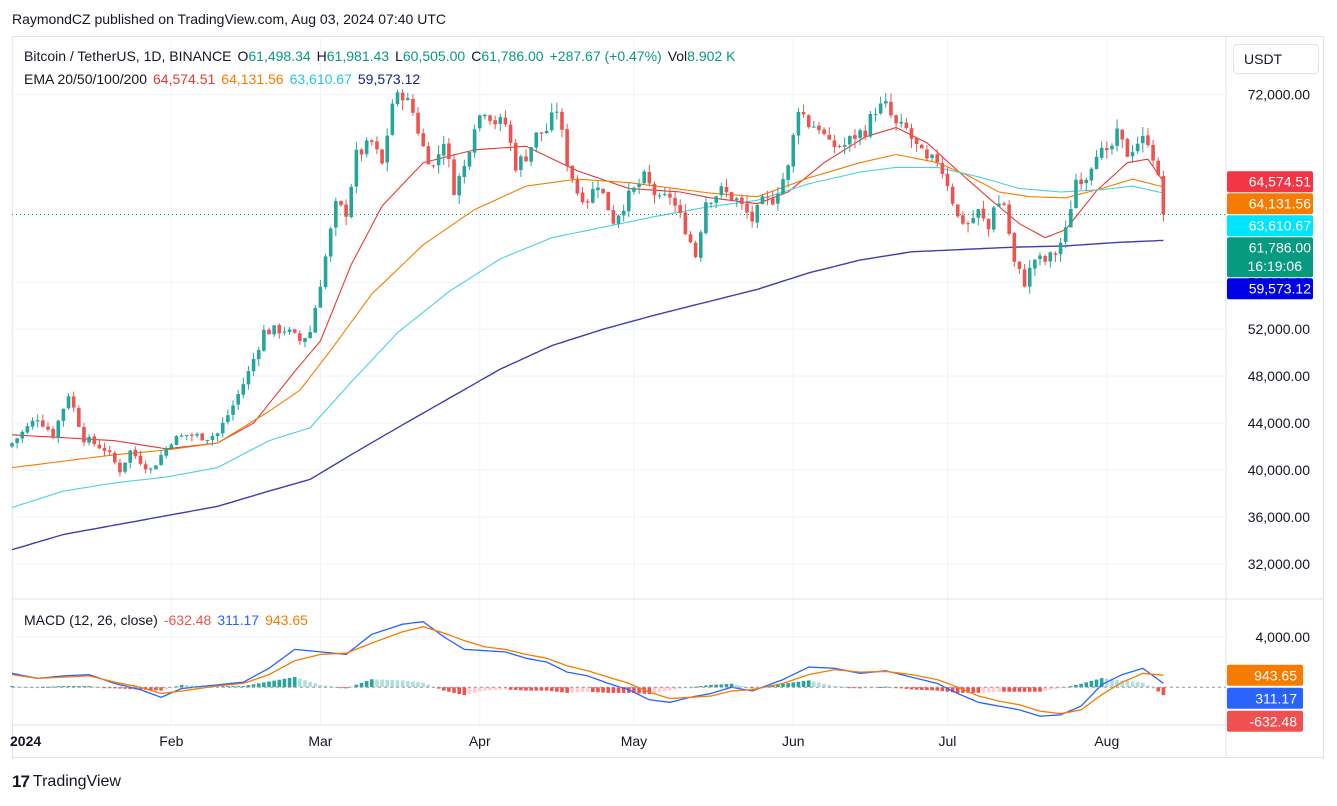 Image resolution: width=1337 pixels, height=806 pixels. I want to click on macd-tick-label: 4,000.00, so click(1283, 637).